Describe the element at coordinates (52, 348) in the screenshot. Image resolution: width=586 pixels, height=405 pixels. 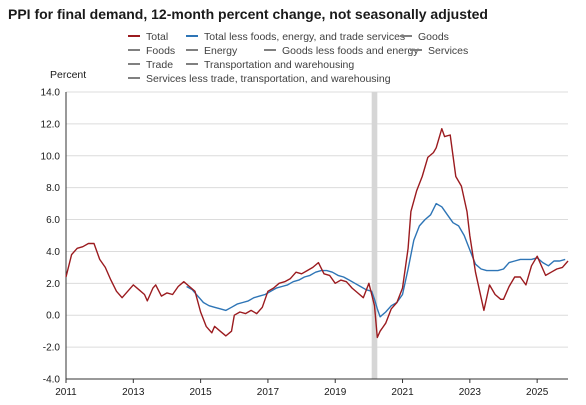
I see `y-tick-label: -2.0` at that location.